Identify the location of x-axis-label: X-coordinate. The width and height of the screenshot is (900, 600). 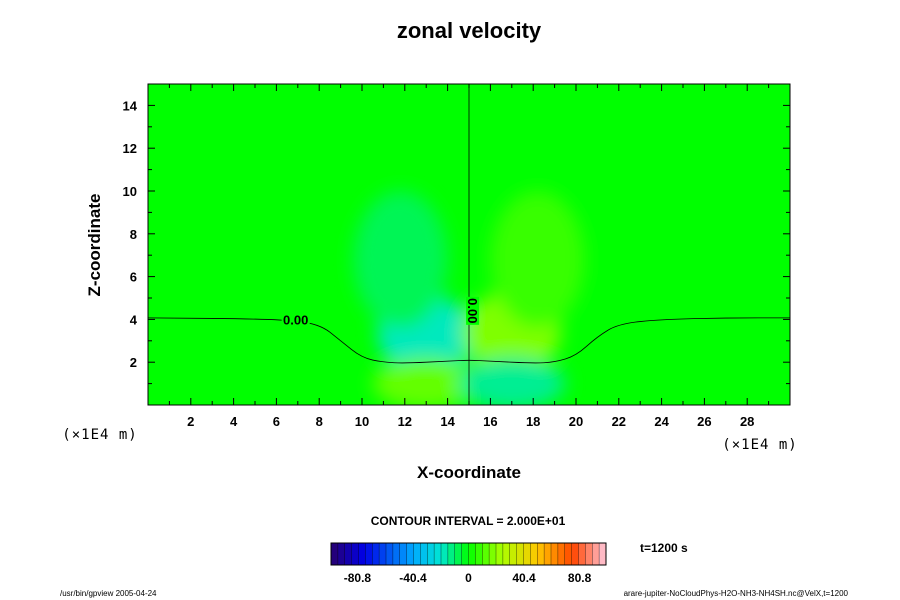
(469, 472).